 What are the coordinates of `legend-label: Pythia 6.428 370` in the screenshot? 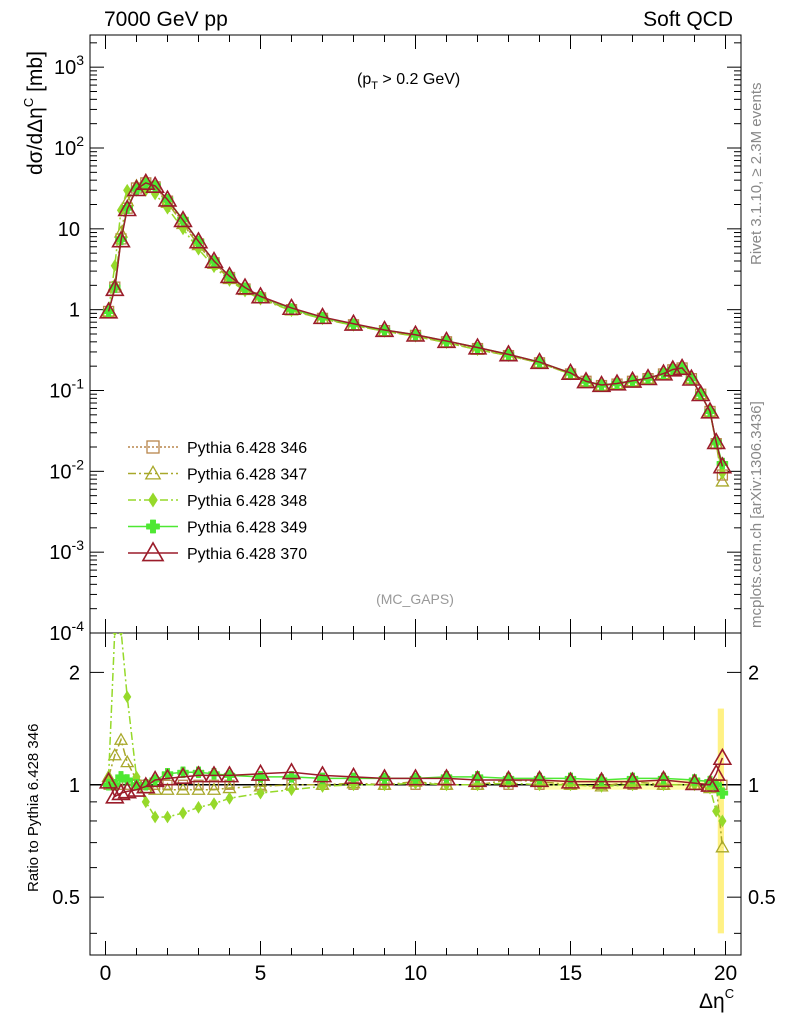 It's located at (247, 554).